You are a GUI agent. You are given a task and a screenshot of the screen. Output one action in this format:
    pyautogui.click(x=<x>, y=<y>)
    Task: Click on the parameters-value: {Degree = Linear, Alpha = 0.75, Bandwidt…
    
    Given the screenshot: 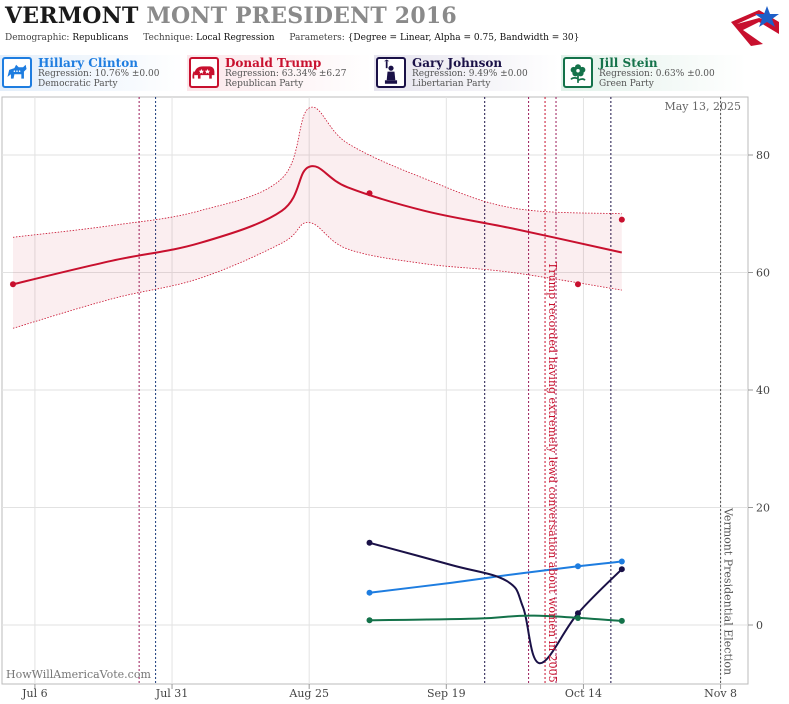 What is the action you would take?
    pyautogui.click(x=463, y=38)
    